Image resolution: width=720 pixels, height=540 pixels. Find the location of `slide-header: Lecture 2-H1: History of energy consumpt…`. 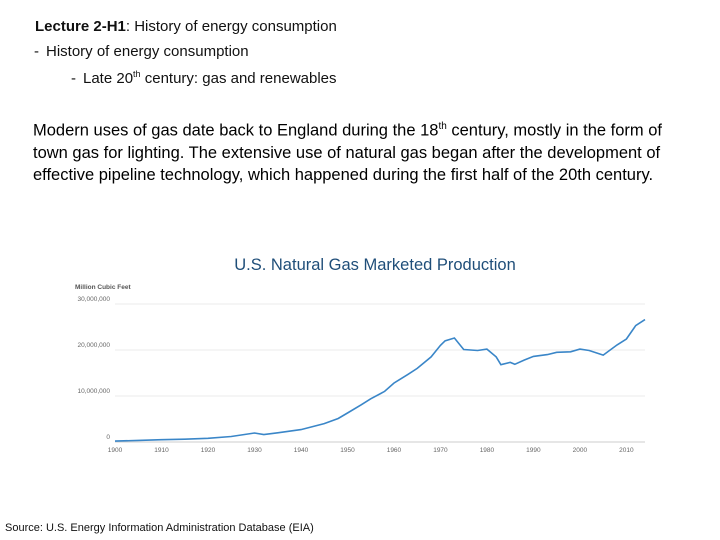

slide-header: Lecture 2-H1: History of energy consumpt… is located at coordinates (186, 26).